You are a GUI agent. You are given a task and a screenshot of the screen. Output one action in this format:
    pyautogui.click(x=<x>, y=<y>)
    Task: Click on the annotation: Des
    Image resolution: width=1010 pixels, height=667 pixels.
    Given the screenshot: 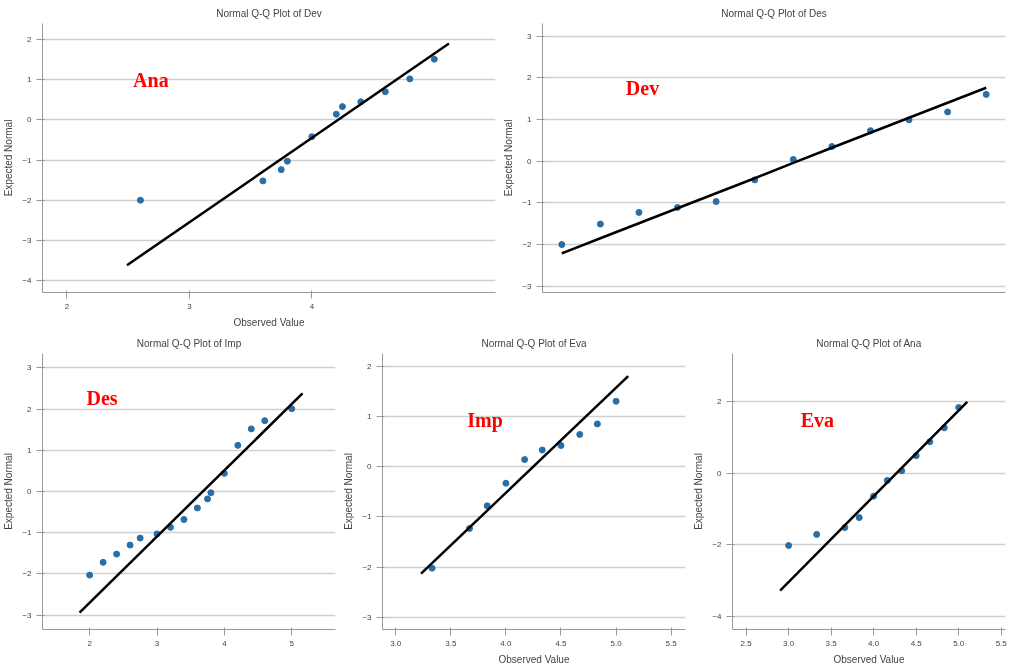 What is the action you would take?
    pyautogui.click(x=102, y=397)
    